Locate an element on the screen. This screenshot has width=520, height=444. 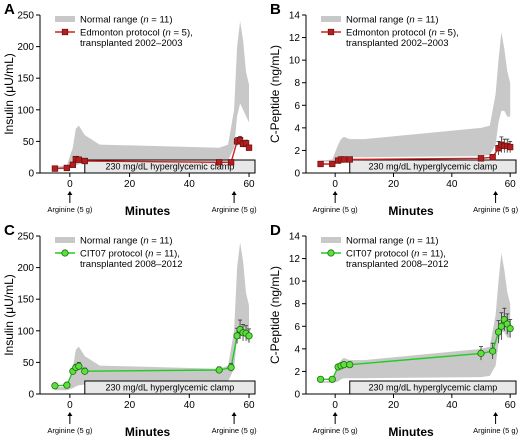
y-tick-label: 2 is located at coordinates (297, 151).